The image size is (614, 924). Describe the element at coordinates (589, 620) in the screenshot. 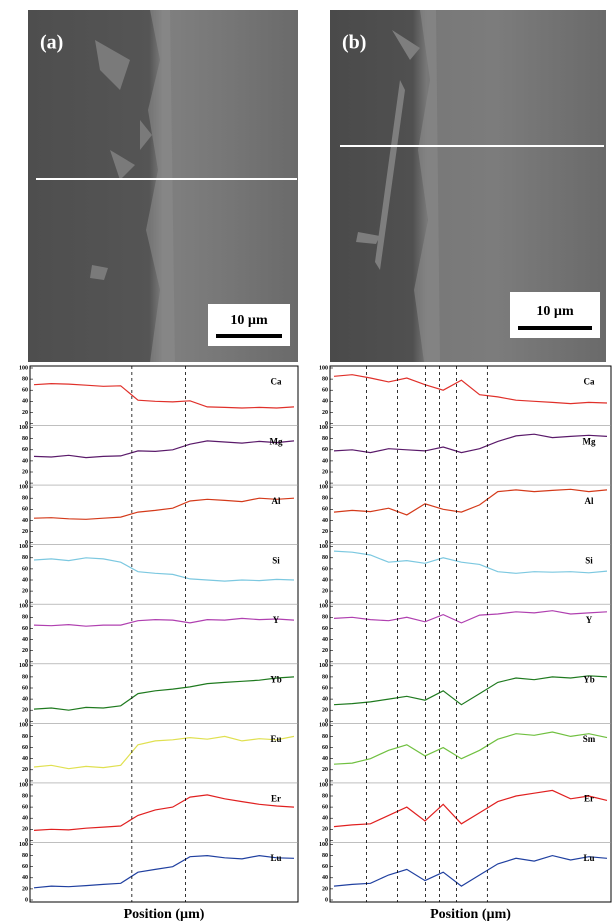

I see `series-label: Y` at that location.